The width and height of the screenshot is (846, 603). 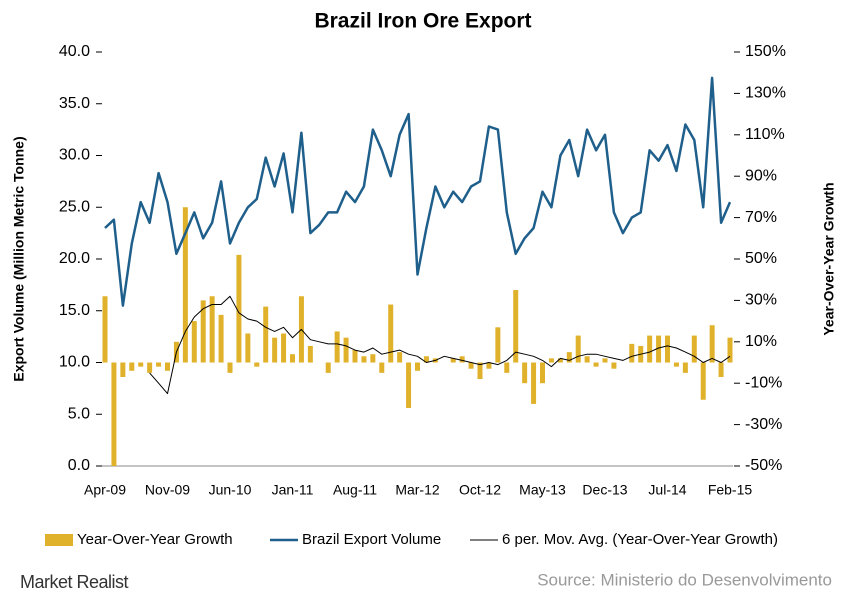 What do you see at coordinates (371, 539) in the screenshot?
I see `legend-label: Brazil Export Volume` at bounding box center [371, 539].